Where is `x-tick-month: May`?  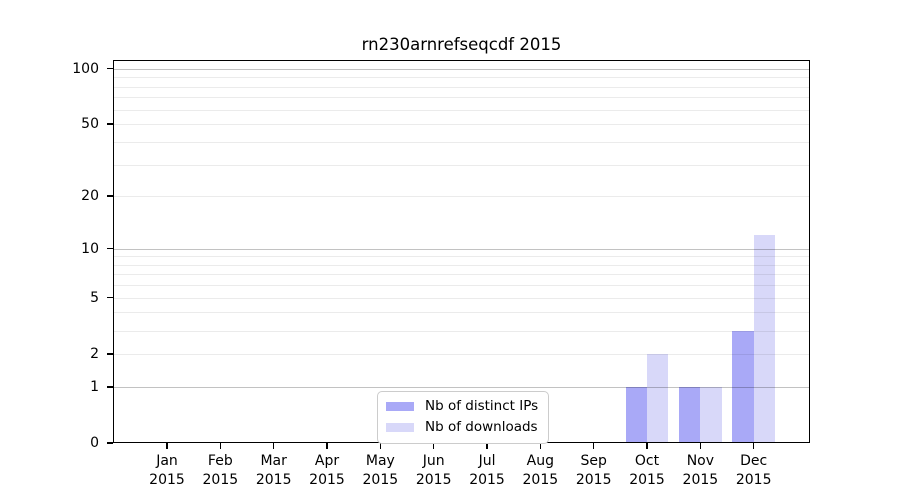
x-tick-month: May is located at coordinates (380, 461).